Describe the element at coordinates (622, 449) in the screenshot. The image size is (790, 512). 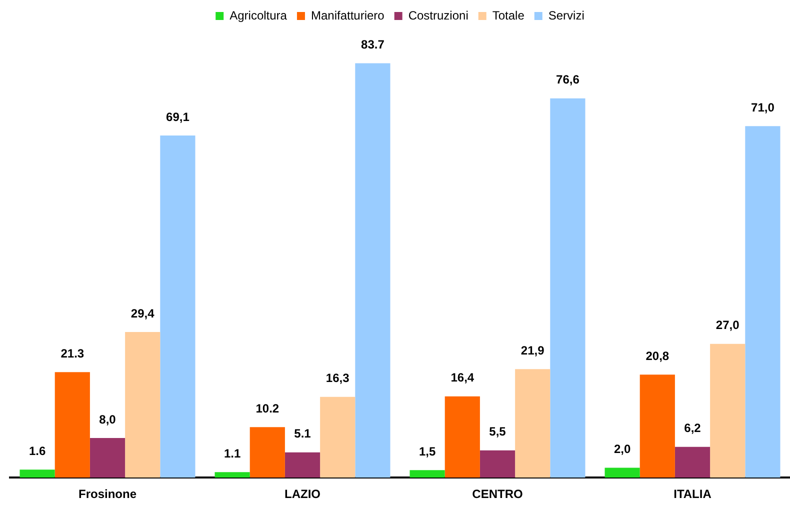
I see `data-label: 2,0` at that location.